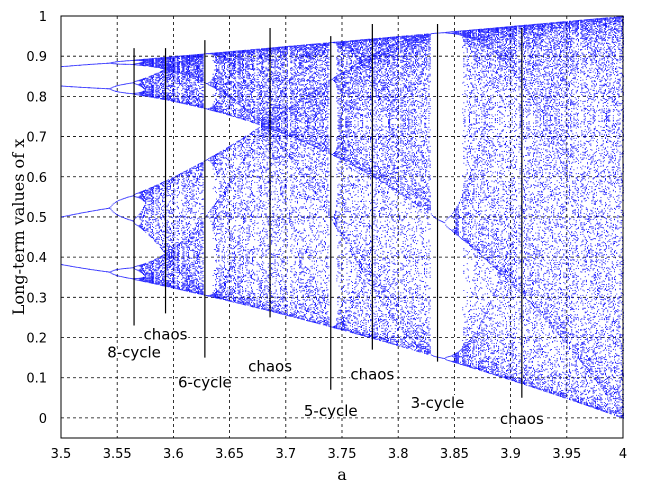  I want to click on y-tick-label: 0.3, so click(36, 298).